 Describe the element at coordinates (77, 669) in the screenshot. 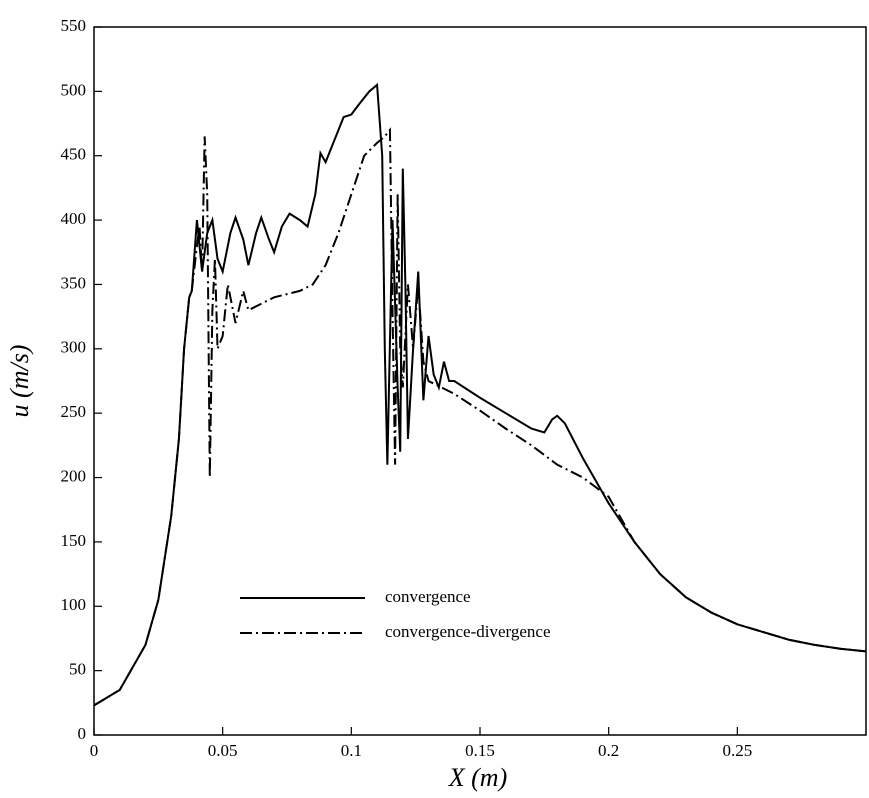

I see `y-tick-label: 50` at that location.